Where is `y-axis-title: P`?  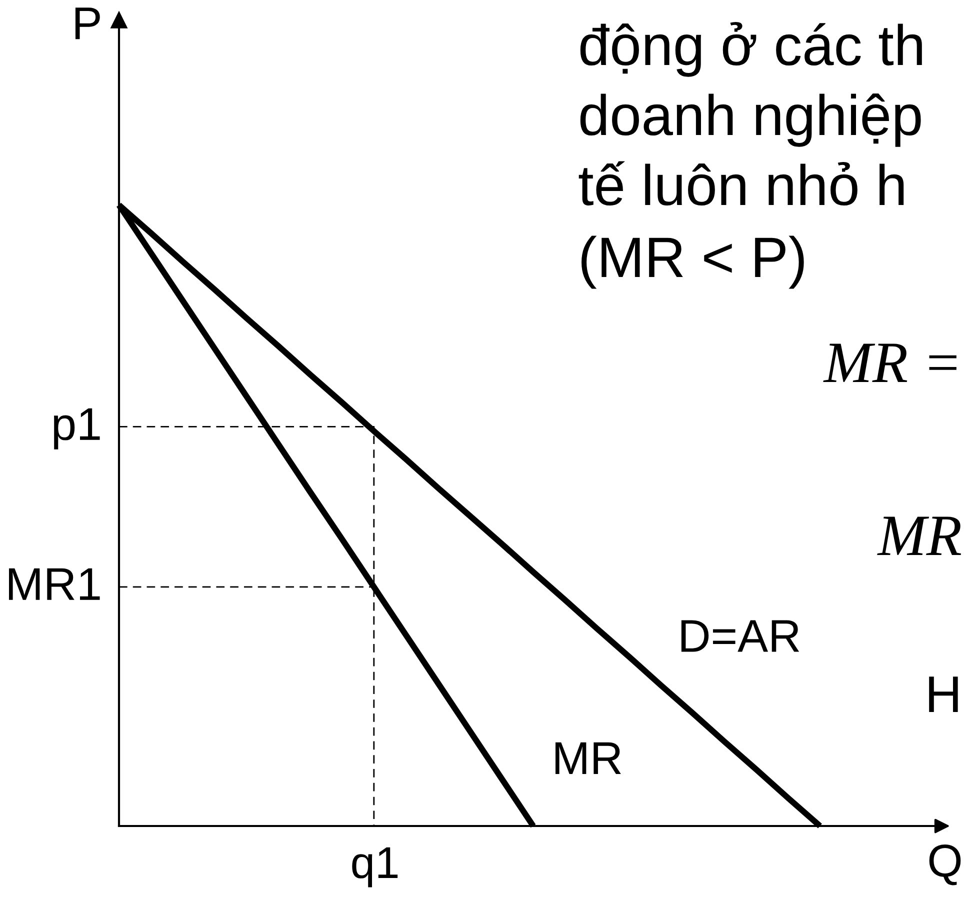
y-axis-title: P is located at coordinates (87, 24).